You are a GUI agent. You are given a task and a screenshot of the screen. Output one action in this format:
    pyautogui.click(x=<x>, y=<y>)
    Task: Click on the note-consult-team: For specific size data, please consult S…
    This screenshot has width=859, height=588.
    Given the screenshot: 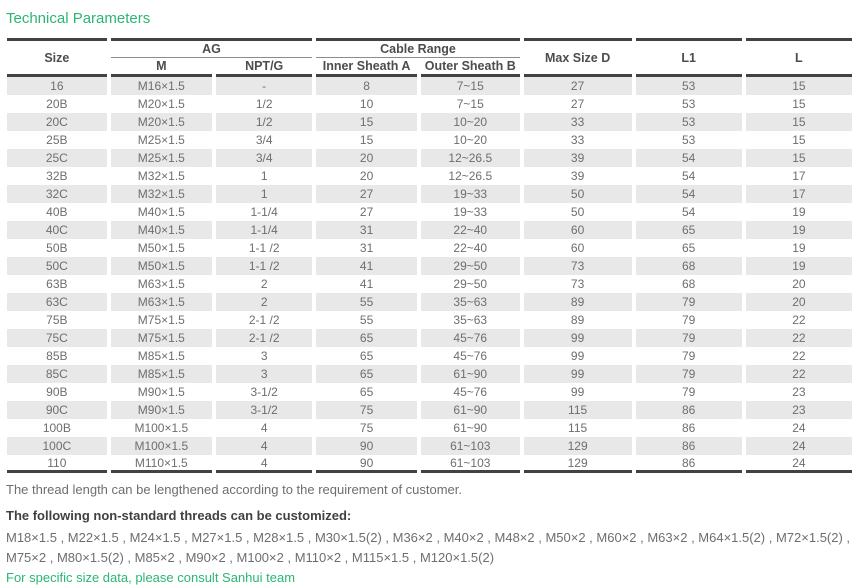 What is the action you would take?
    pyautogui.click(x=151, y=577)
    